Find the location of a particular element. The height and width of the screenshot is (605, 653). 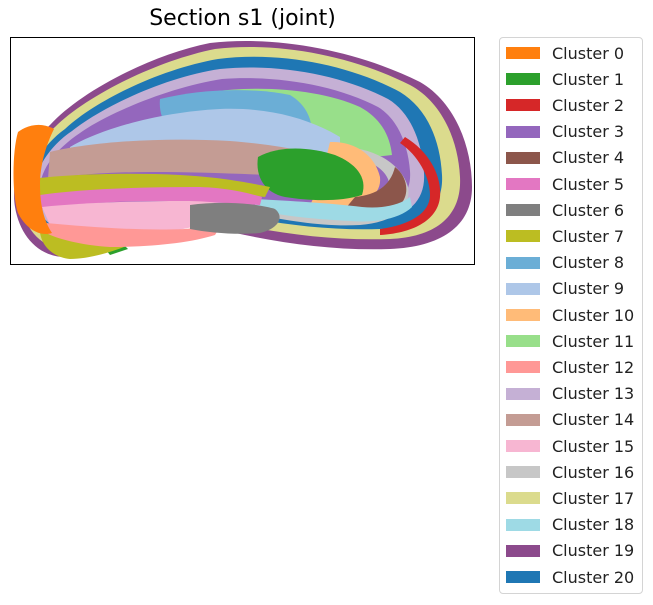

legend-label: Cluster 14 is located at coordinates (593, 420).